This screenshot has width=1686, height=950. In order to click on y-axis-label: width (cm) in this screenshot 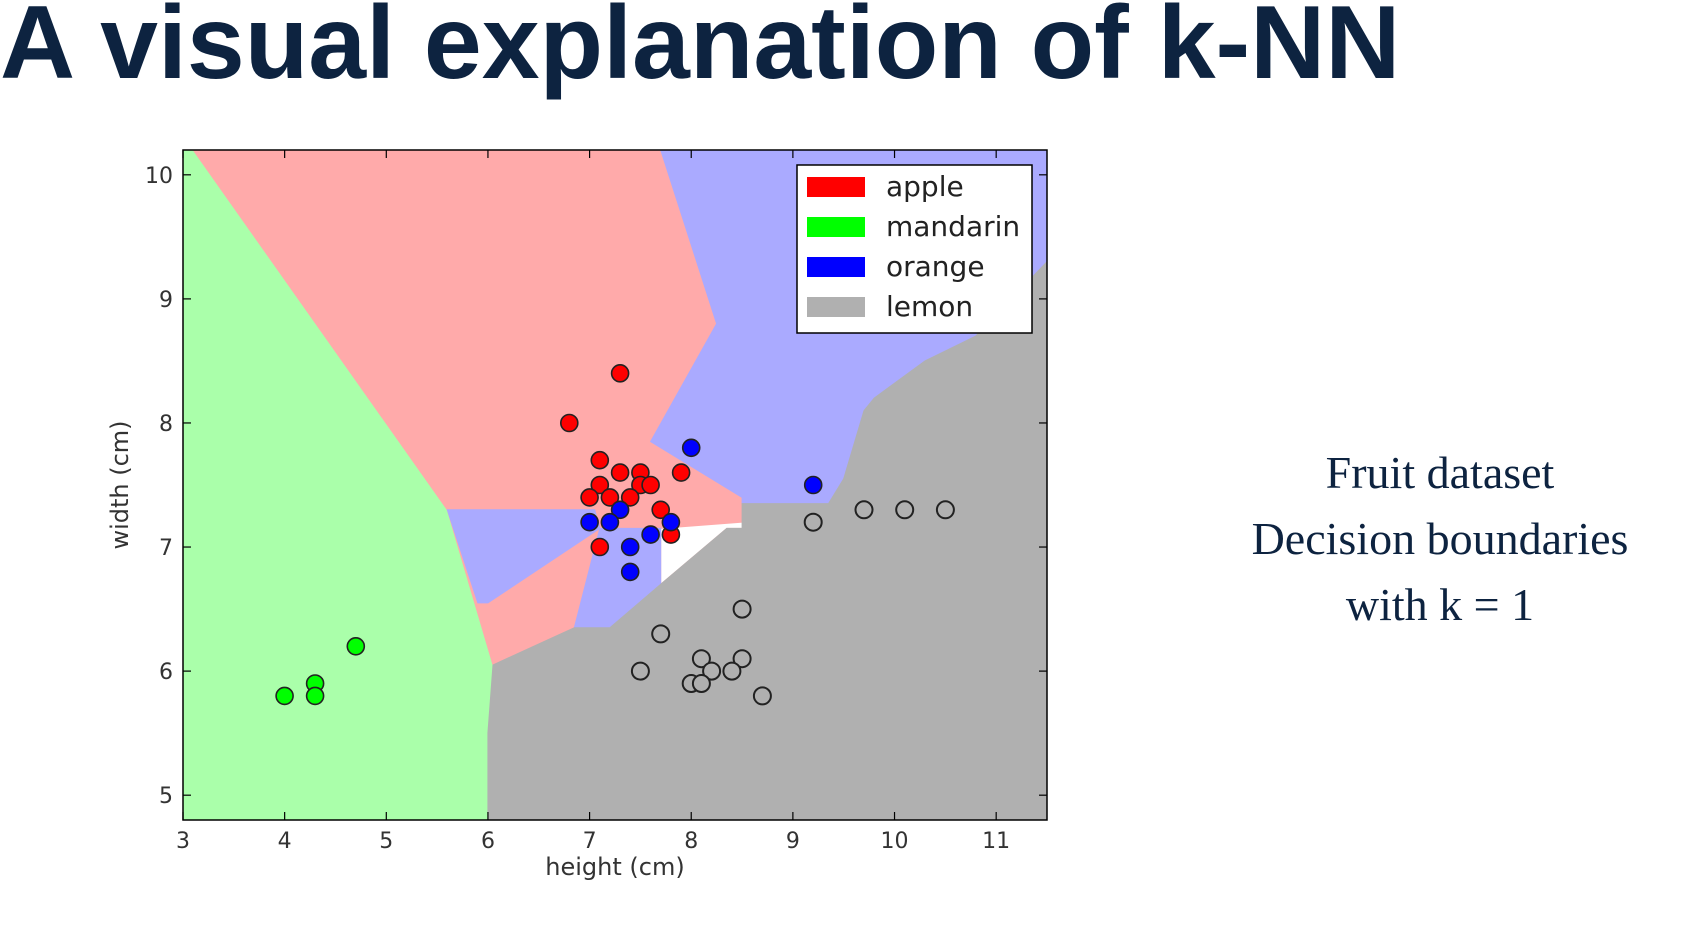, I will do `click(120, 484)`.